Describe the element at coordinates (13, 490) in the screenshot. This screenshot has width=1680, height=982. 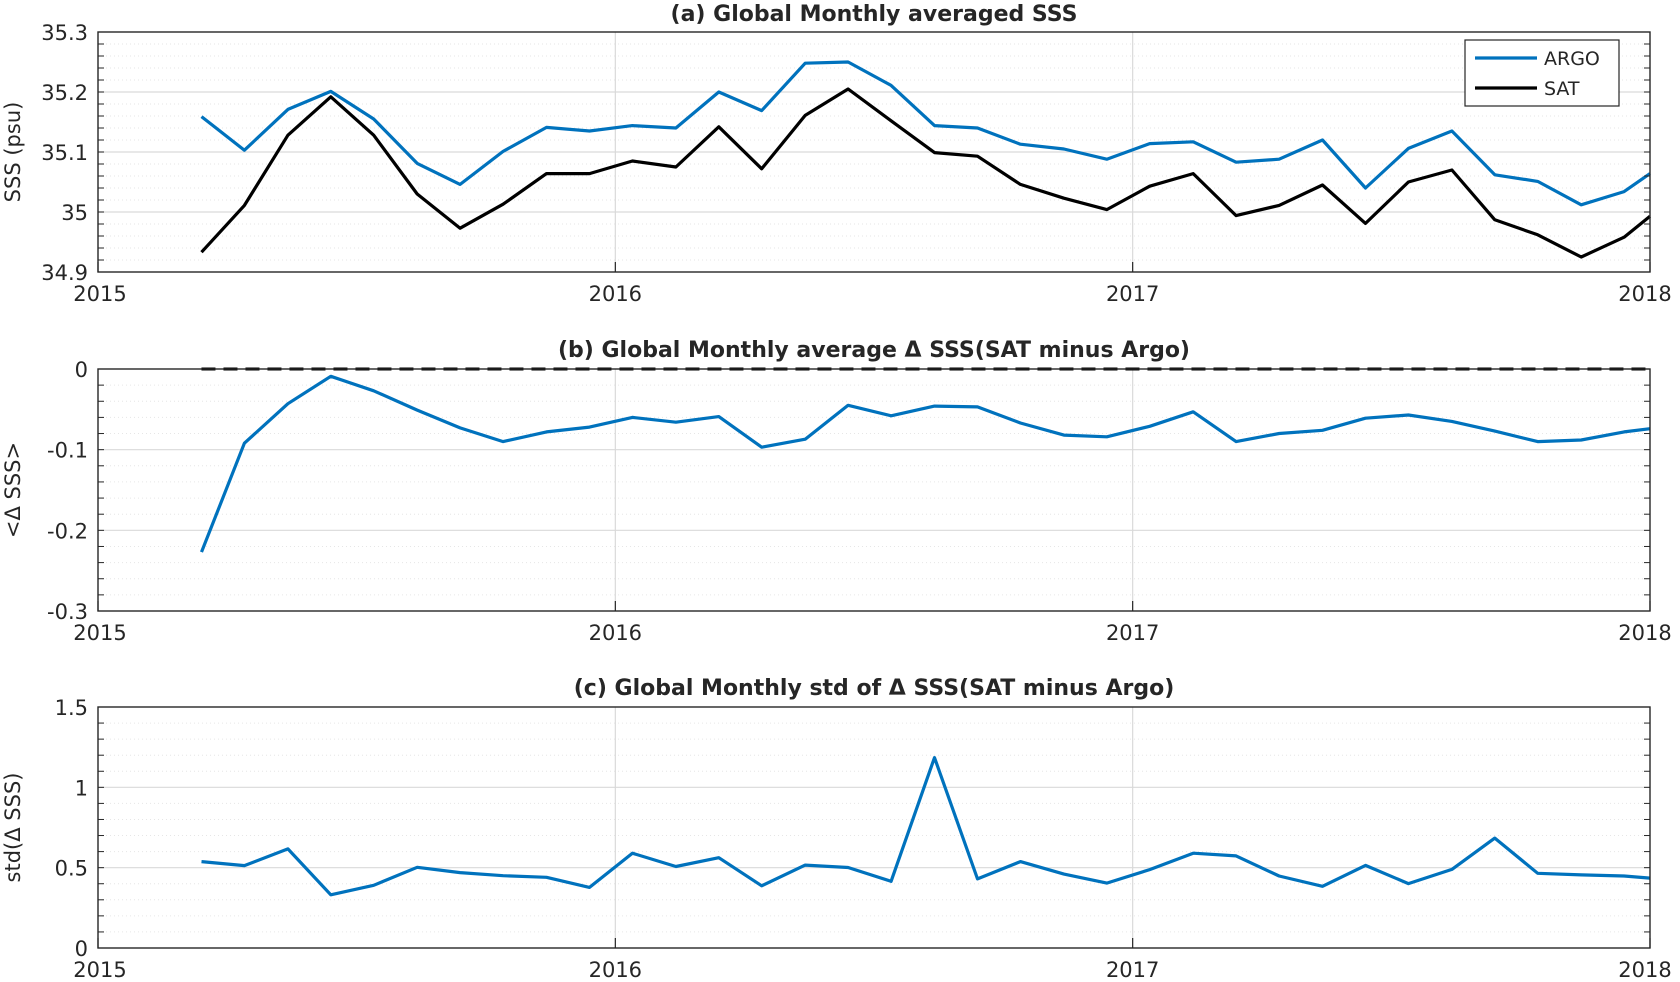
I see `panel-b-y-axis-label: <Δ SSS>` at that location.